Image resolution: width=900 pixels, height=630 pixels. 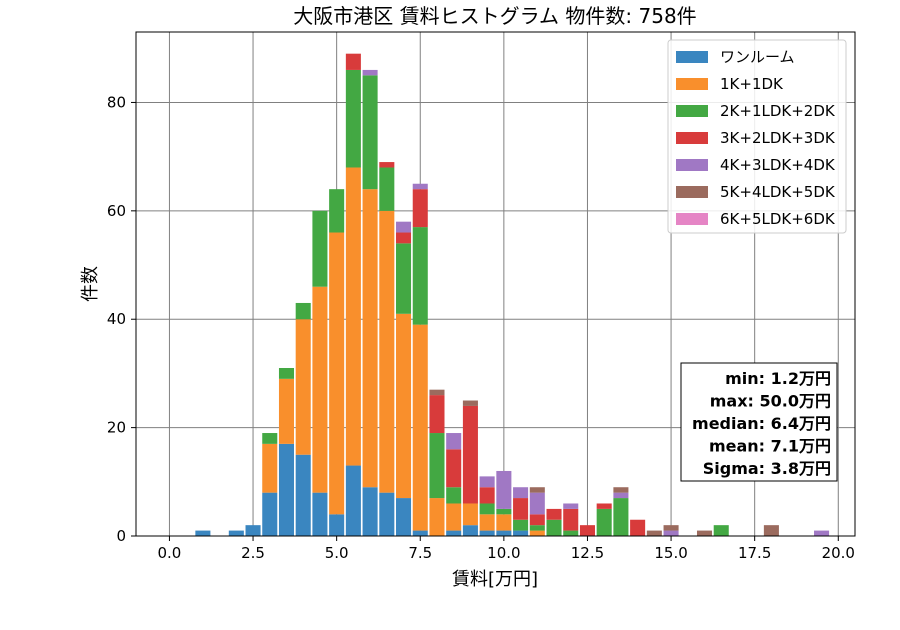 What do you see at coordinates (752, 84) in the screenshot?
I see `legend-label: 1K+1DK` at bounding box center [752, 84].